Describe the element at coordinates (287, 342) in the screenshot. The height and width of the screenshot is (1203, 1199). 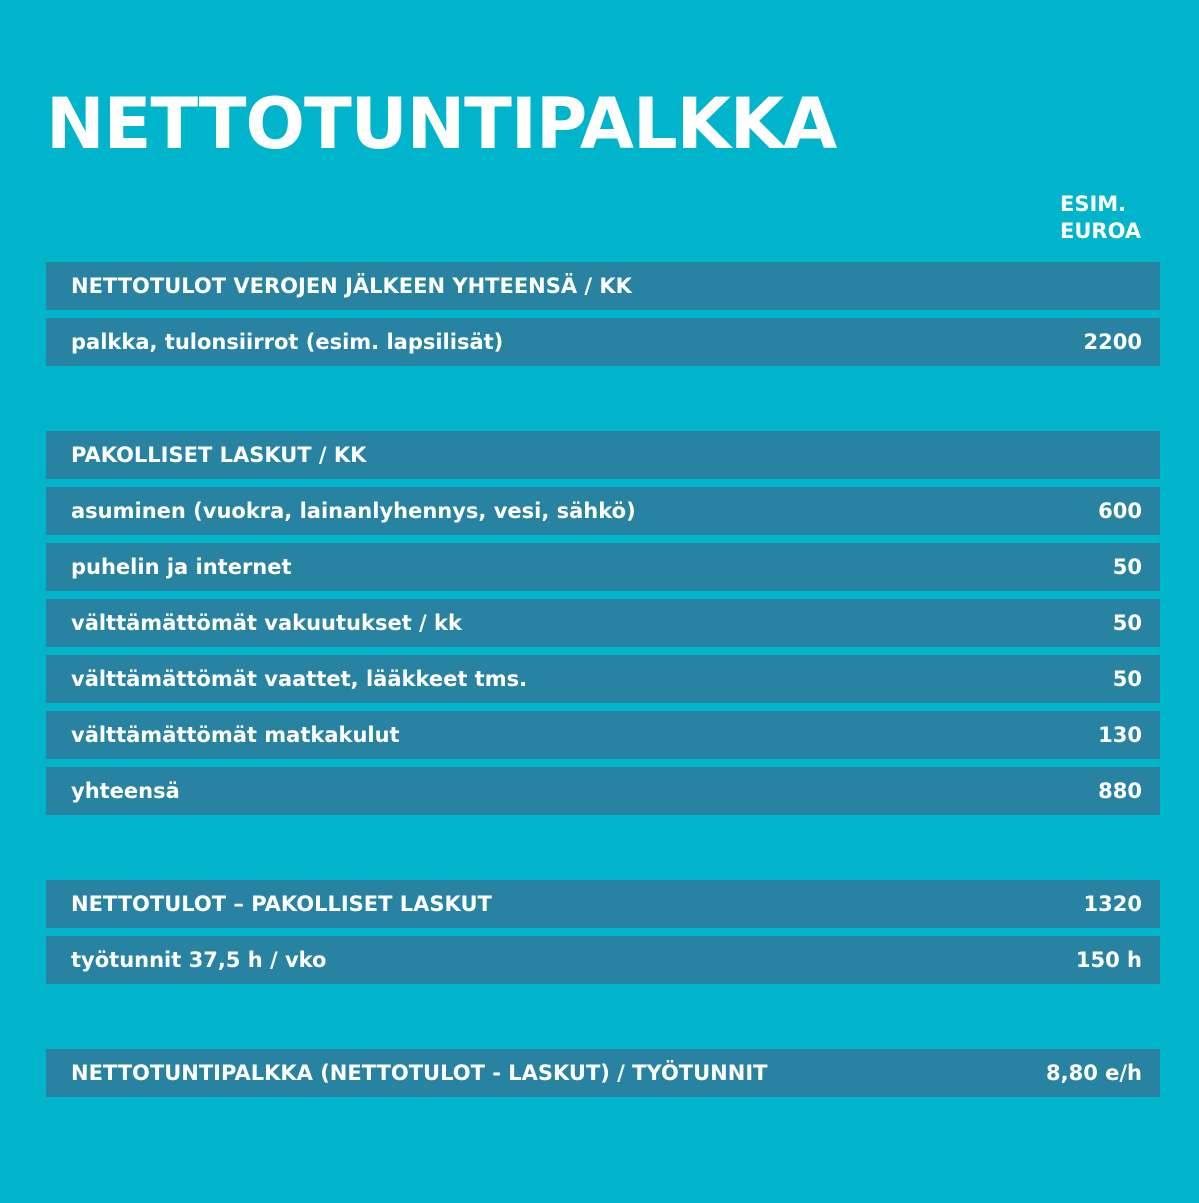
I see `row-label: palkka, tulonsiirrot (esim. lapsilisät)` at that location.